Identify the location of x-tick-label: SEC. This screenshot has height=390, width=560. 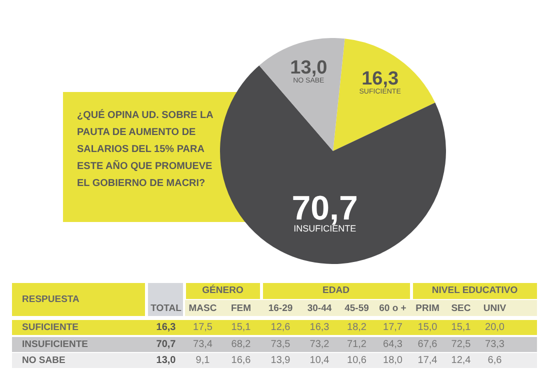
(461, 308).